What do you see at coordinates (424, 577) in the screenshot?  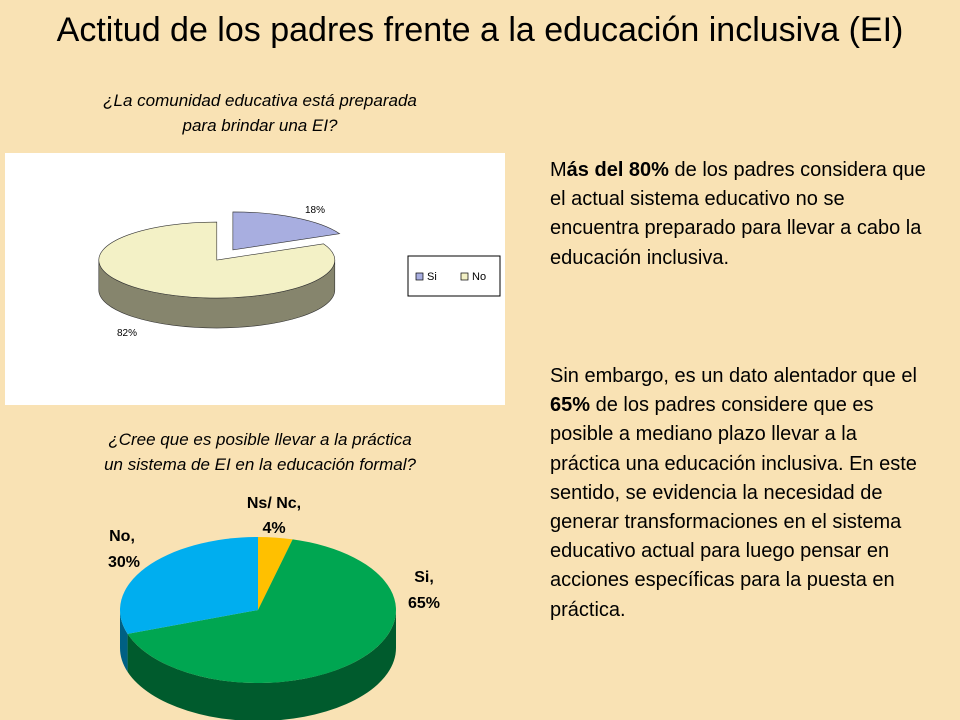 I see `chart2-label-si-name: Si,` at bounding box center [424, 577].